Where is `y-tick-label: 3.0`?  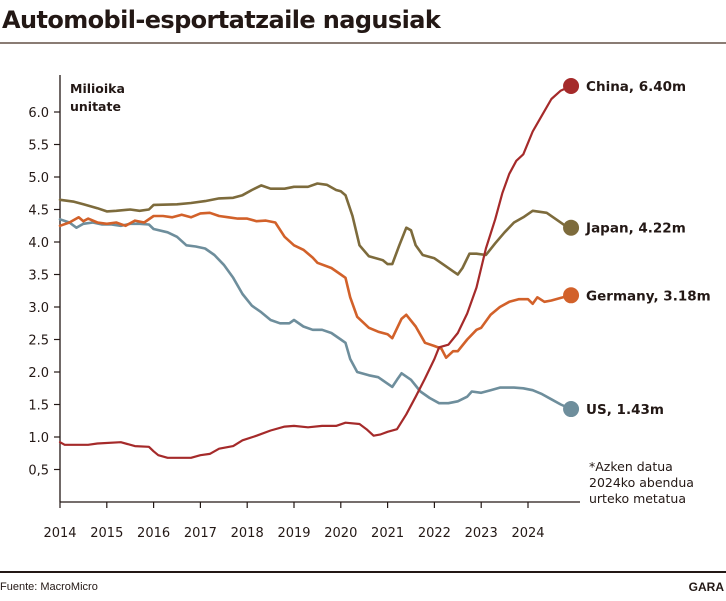
y-tick-label: 3.0 is located at coordinates (38, 308).